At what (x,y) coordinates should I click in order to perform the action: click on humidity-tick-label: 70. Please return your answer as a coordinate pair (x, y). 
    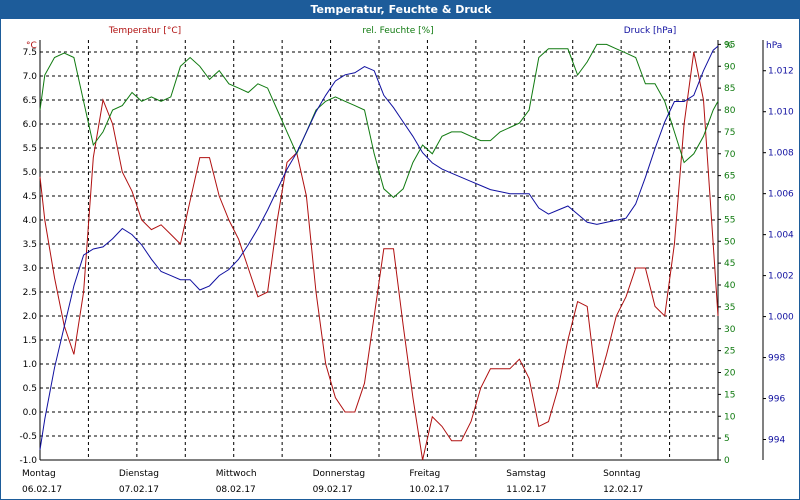
    Looking at the image, I should click on (730, 155).